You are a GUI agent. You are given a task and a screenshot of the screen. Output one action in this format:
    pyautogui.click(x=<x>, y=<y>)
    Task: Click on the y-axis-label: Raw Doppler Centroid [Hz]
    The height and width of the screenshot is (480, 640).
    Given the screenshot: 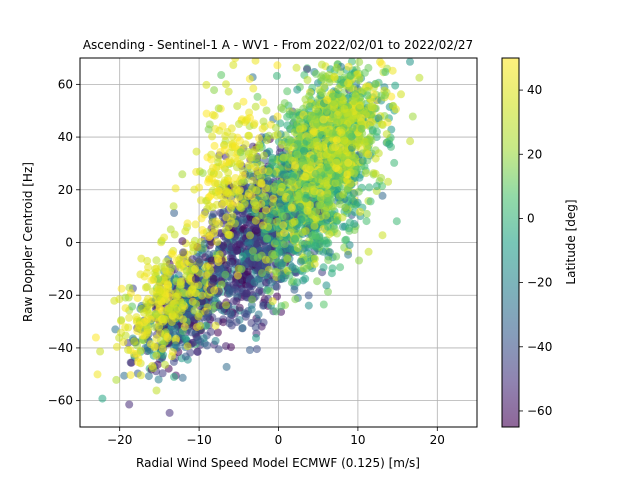 What is the action you would take?
    pyautogui.click(x=28, y=242)
    